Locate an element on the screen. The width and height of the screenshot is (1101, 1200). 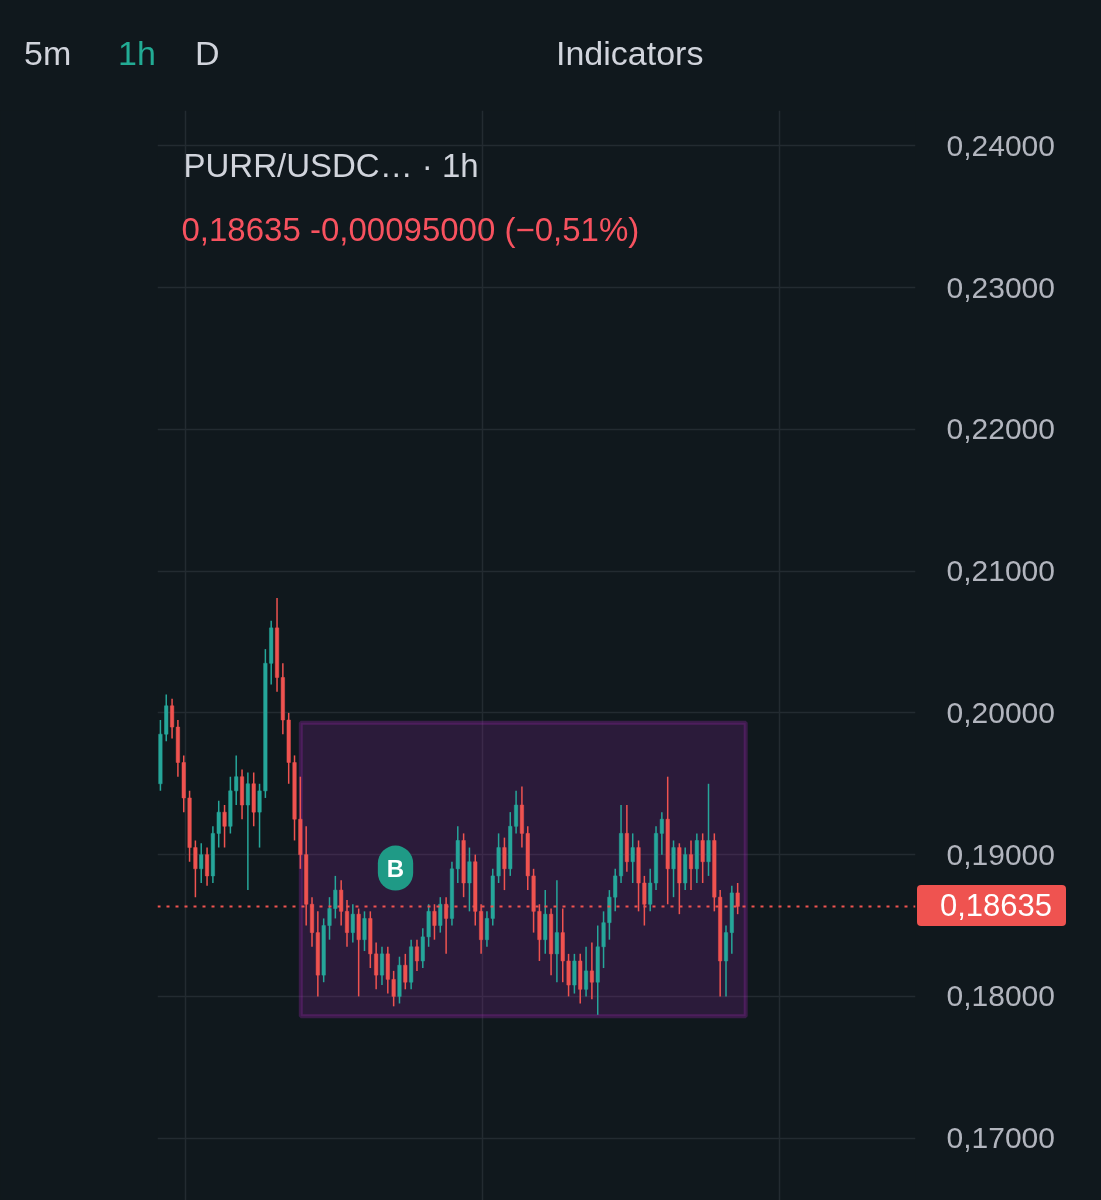
y-tick-label: 0,23000 is located at coordinates (1000, 287).